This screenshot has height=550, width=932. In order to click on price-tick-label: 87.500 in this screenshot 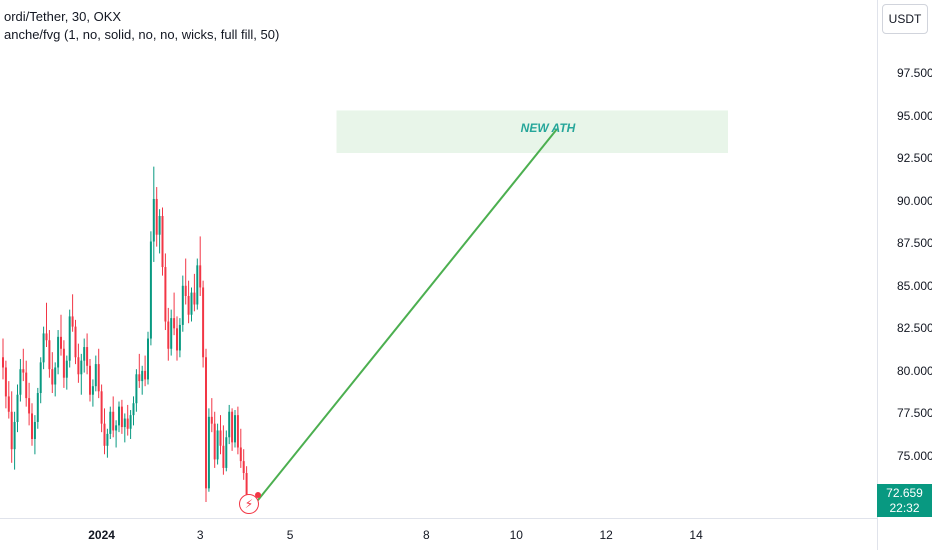, I will do `click(914, 243)`.